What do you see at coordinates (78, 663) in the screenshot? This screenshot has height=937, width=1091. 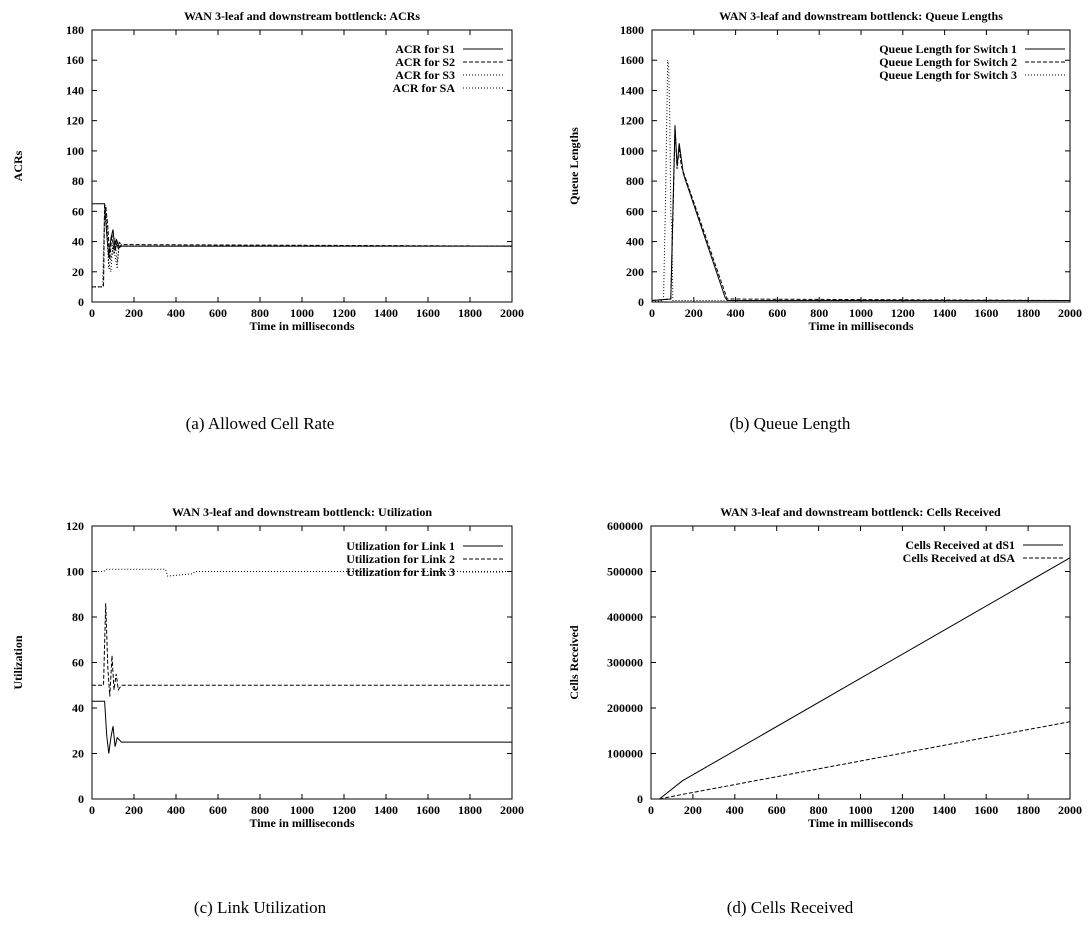 I see `y-tick-label: 60` at bounding box center [78, 663].